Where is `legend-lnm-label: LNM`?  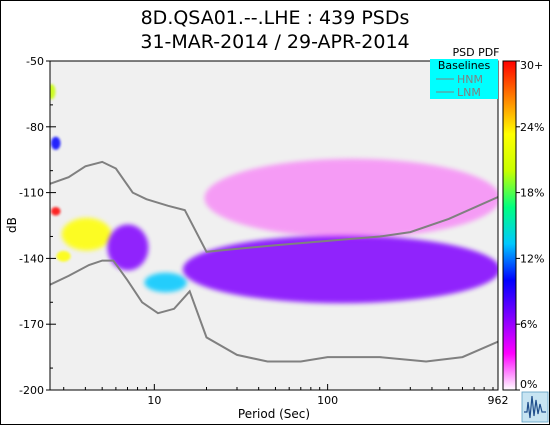 legend-lnm-label: LNM is located at coordinates (469, 92).